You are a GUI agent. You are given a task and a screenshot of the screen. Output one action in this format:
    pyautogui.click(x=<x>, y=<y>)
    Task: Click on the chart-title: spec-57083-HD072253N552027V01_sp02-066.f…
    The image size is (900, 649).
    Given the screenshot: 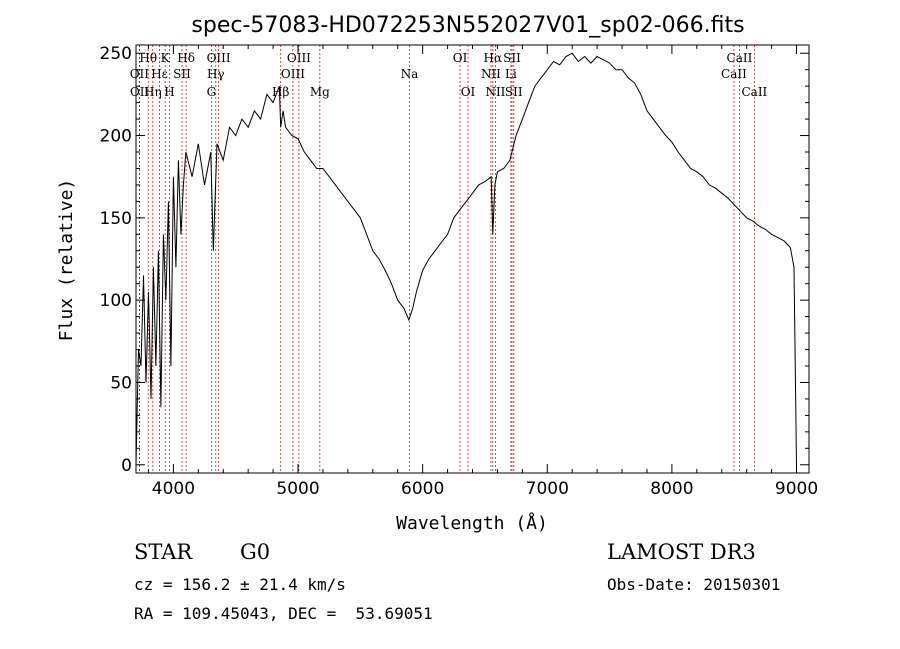 What is the action you would take?
    pyautogui.click(x=467, y=25)
    